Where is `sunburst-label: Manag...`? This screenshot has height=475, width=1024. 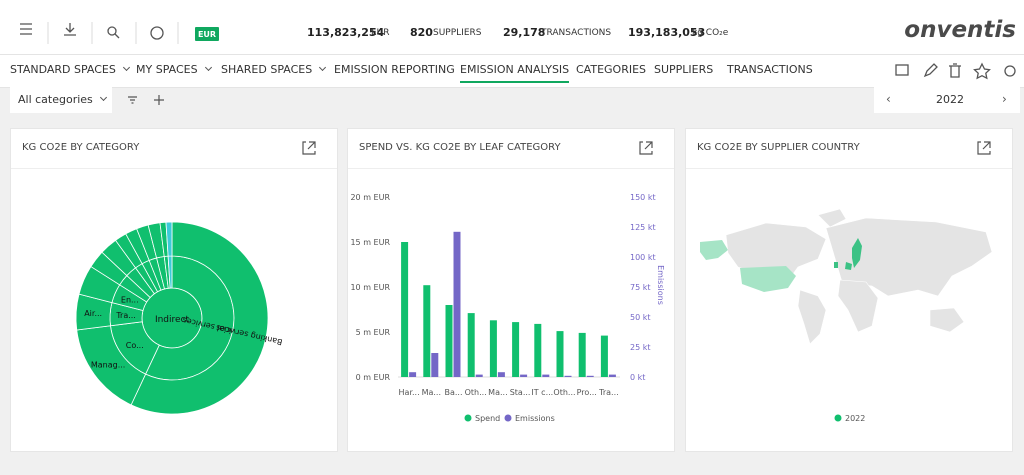
sunburst-label: Manag... is located at coordinates (108, 364).